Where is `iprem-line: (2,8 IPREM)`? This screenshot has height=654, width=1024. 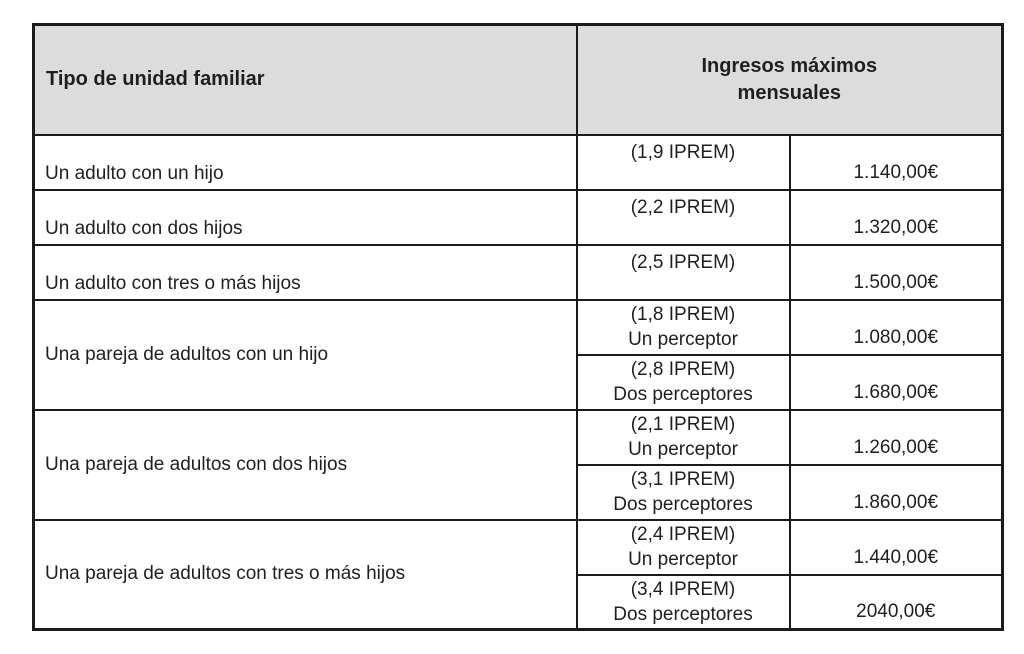
iprem-line: (2,8 IPREM) is located at coordinates (683, 369).